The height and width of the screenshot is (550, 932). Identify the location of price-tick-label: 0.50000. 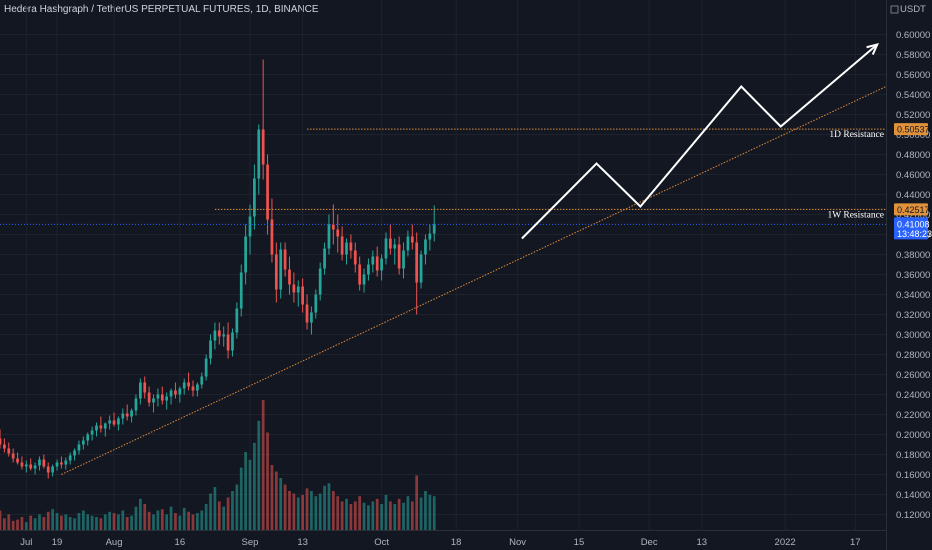
(913, 135).